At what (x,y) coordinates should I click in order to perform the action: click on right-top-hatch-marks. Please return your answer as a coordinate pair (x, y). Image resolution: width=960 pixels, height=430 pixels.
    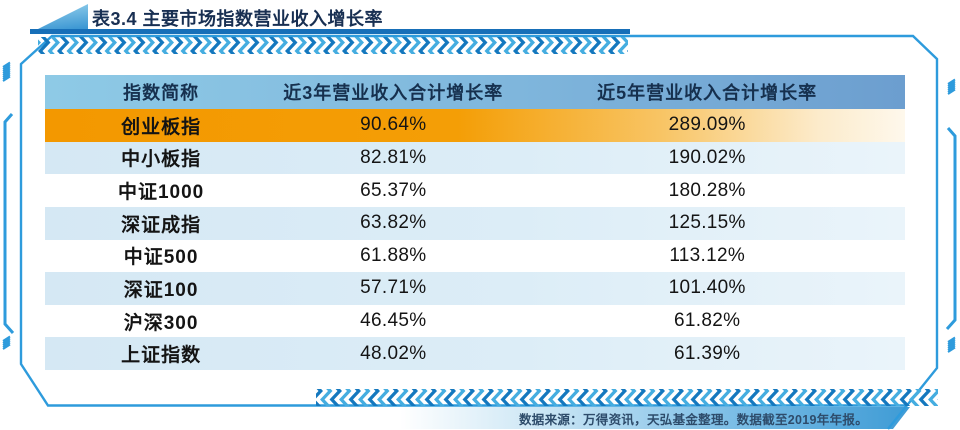
    Looking at the image, I should click on (951, 86).